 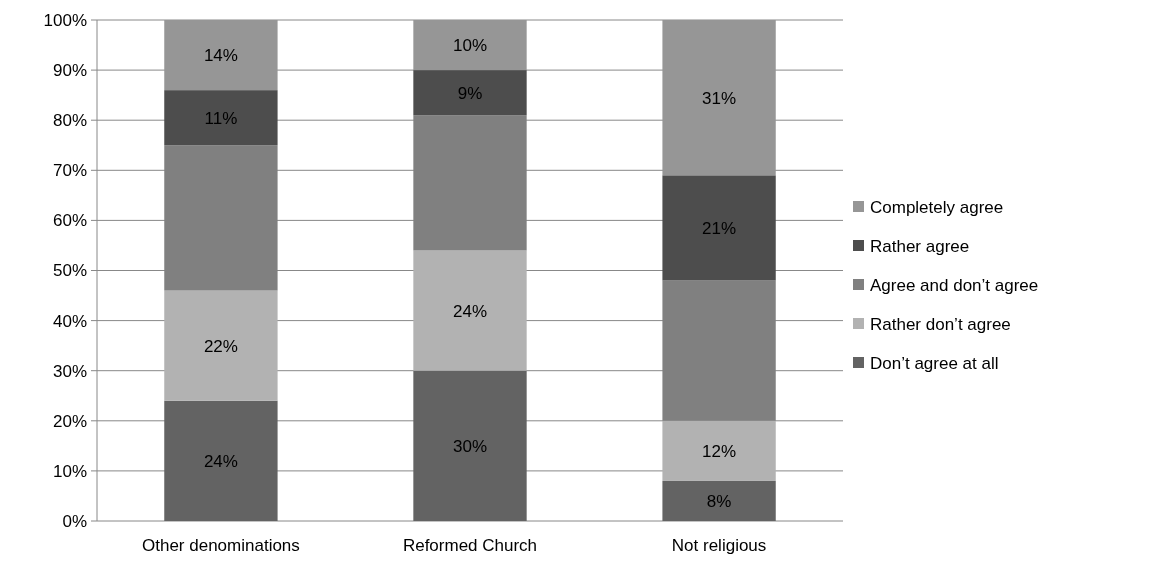 What do you see at coordinates (74, 521) in the screenshot?
I see `y-tick-label: 0%` at bounding box center [74, 521].